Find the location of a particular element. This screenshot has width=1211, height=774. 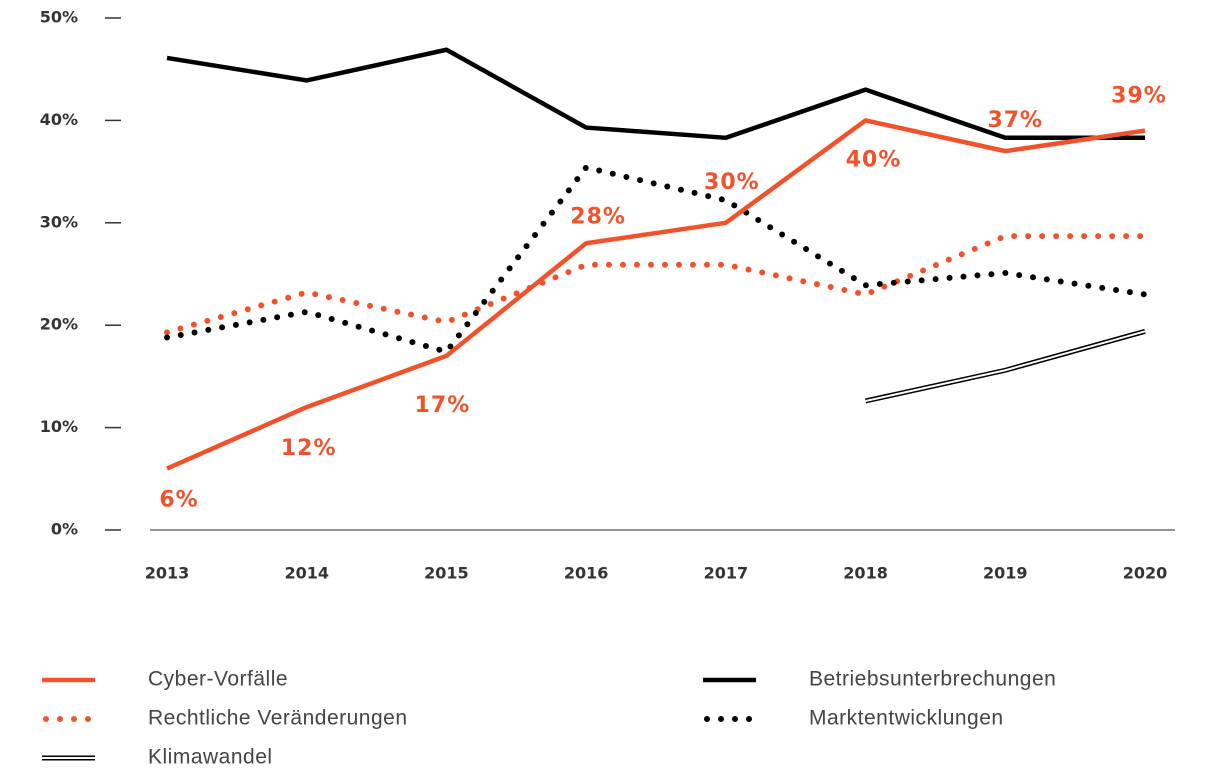

y-tick-label: 10% is located at coordinates (59, 426).